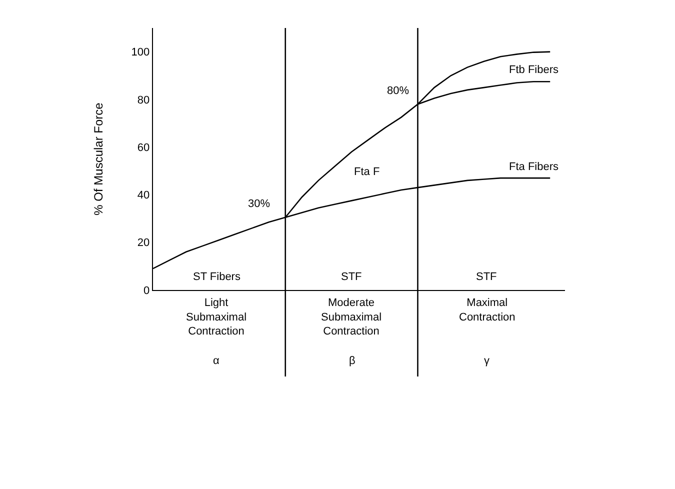 This screenshot has width=675, height=489. I want to click on annotation: Fta F, so click(367, 172).